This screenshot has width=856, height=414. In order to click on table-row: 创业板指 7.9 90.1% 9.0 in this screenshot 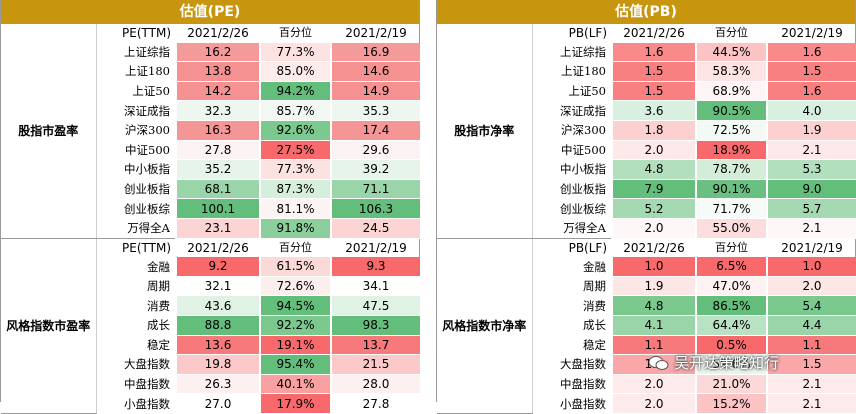, I will do `click(646, 189)`.